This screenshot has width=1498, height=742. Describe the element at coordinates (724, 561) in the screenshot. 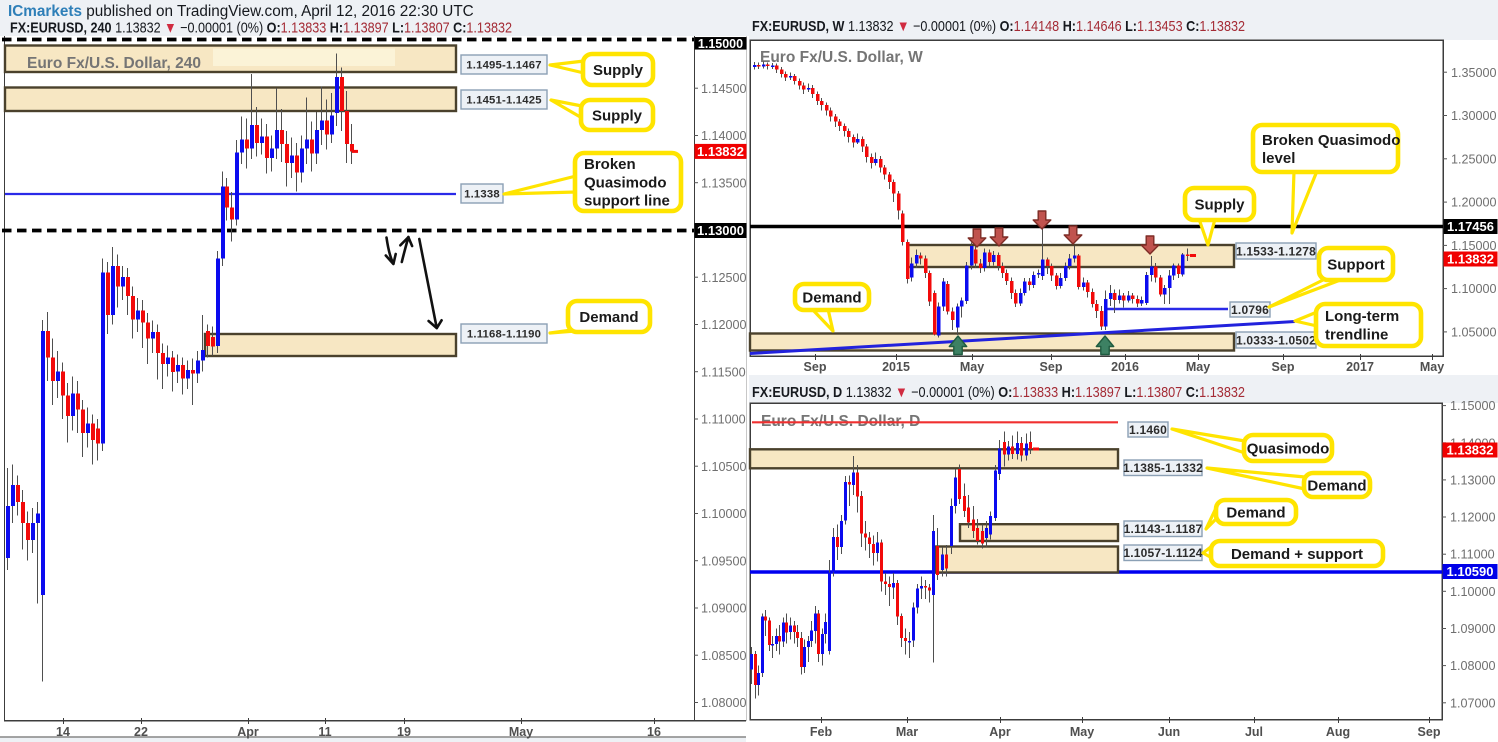

I see `svg-text: 1.09500` at that location.